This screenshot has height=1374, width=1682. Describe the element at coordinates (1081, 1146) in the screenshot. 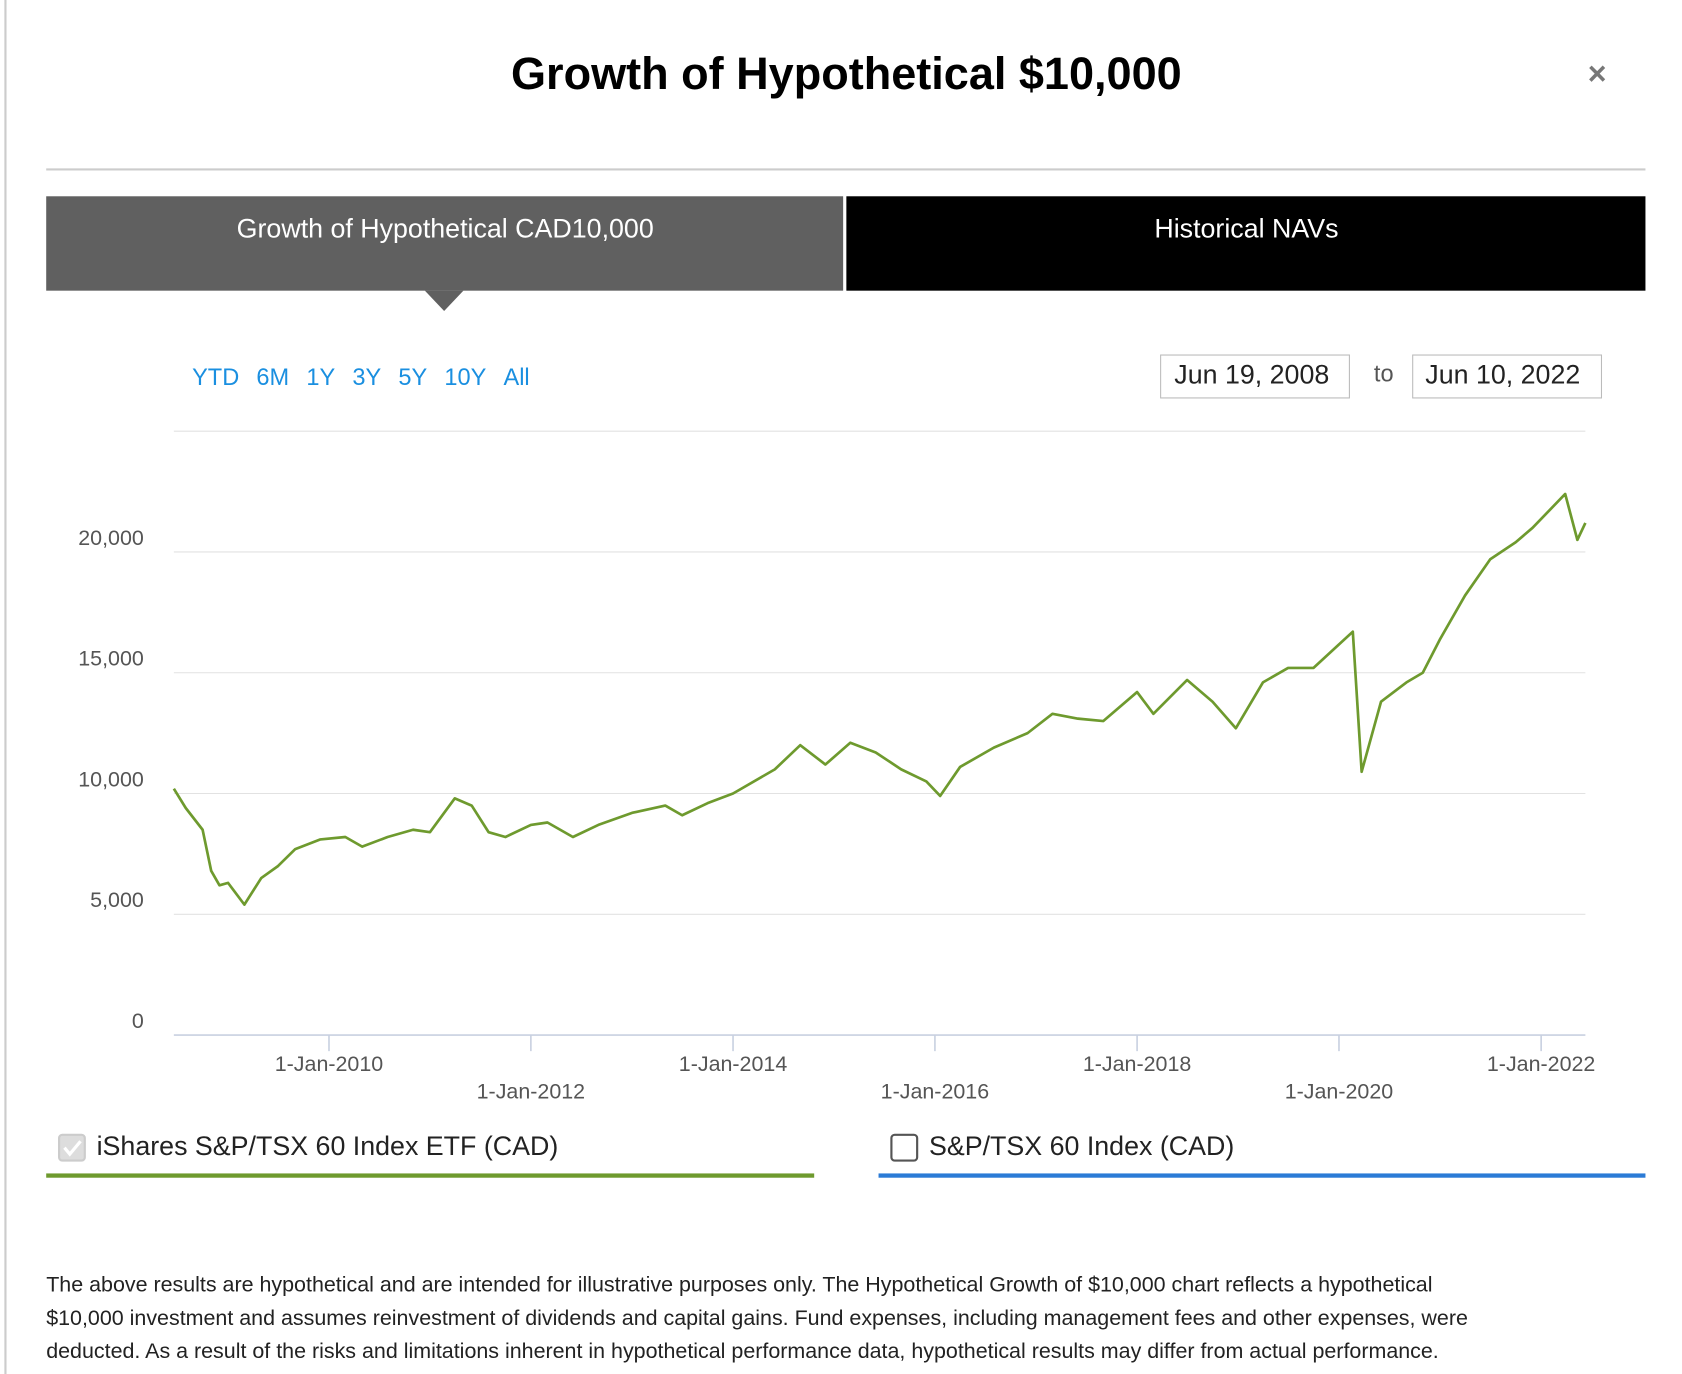

I see `legend-label: S&P/TSX 60 Index (CAD)` at that location.